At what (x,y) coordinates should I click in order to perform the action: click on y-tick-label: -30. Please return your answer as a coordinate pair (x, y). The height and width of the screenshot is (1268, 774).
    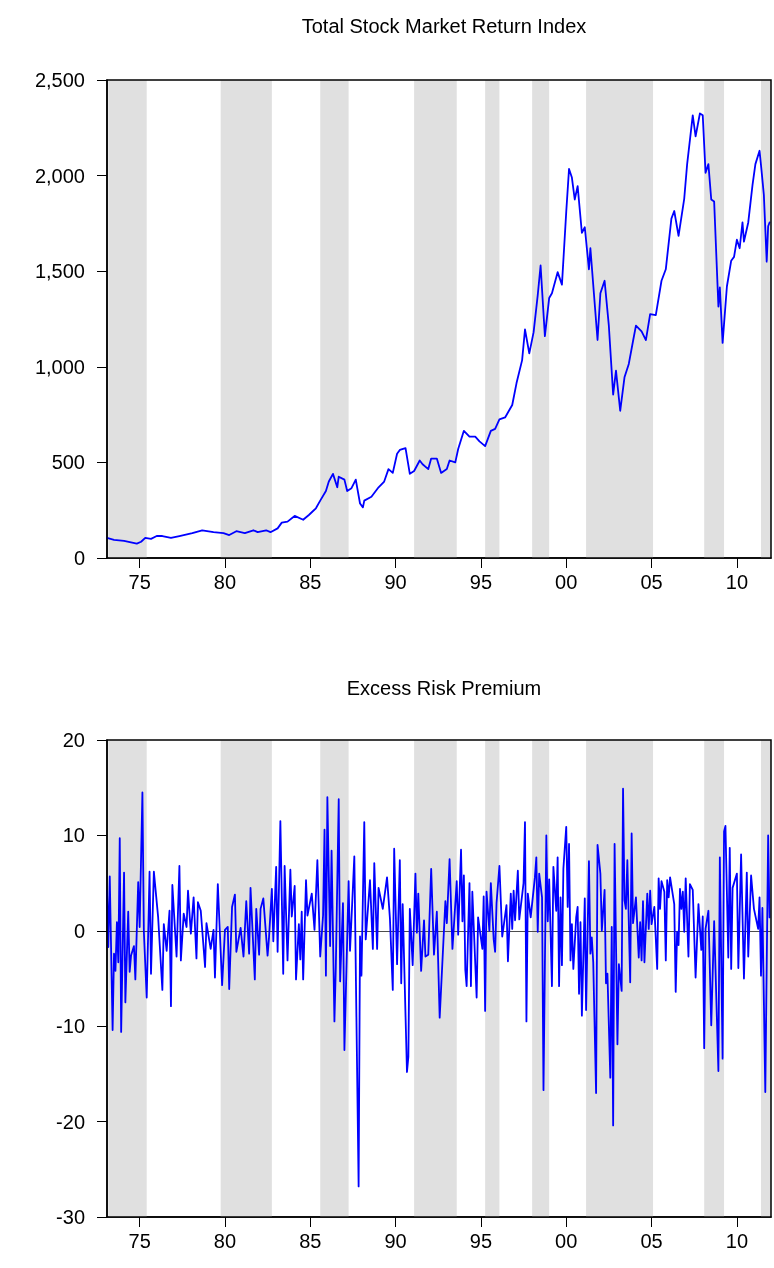
    Looking at the image, I should click on (70, 1217).